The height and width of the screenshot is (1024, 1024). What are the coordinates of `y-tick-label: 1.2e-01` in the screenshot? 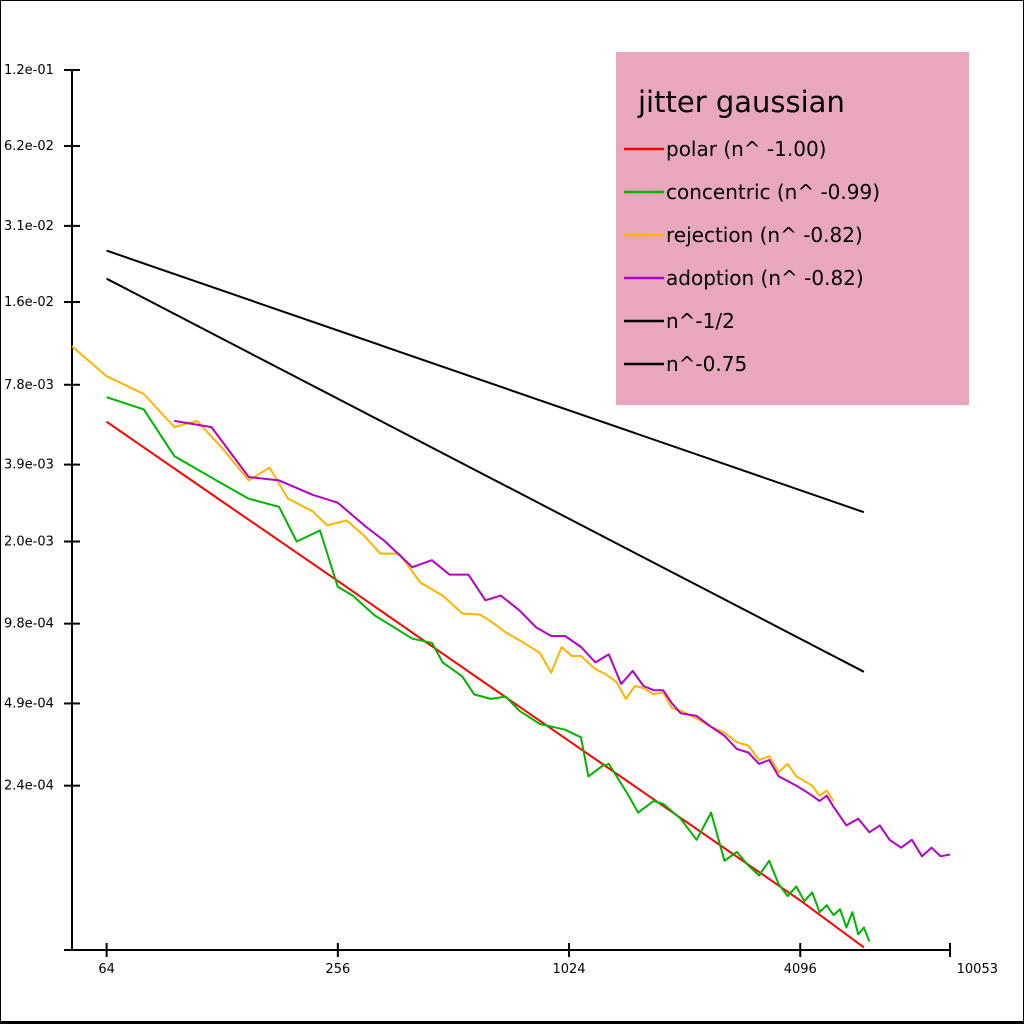 It's located at (29, 70).